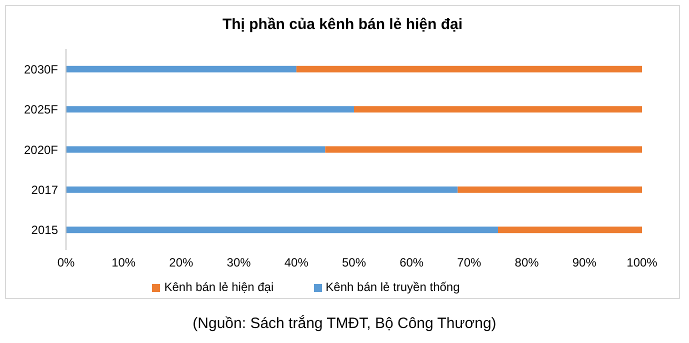  Describe the element at coordinates (41, 69) in the screenshot. I see `y-tick-label: 2030F` at that location.